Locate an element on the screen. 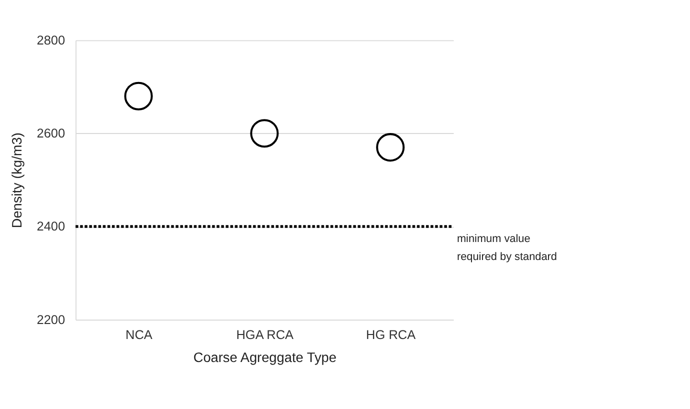 This screenshot has height=409, width=690. x-tick-label: HG RCA is located at coordinates (391, 334).